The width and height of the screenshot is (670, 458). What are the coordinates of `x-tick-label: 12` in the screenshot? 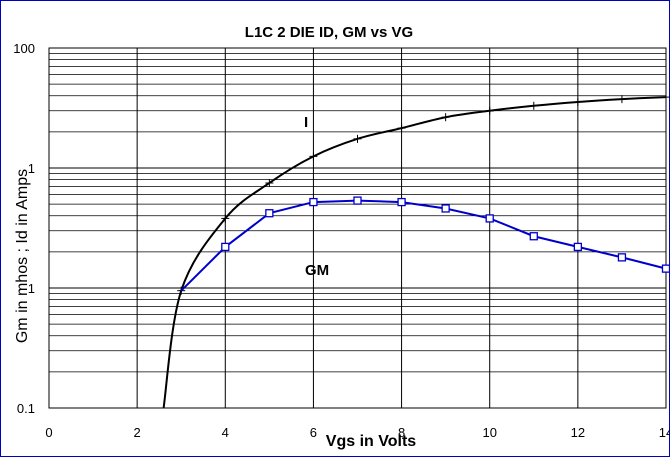 It's located at (578, 432).